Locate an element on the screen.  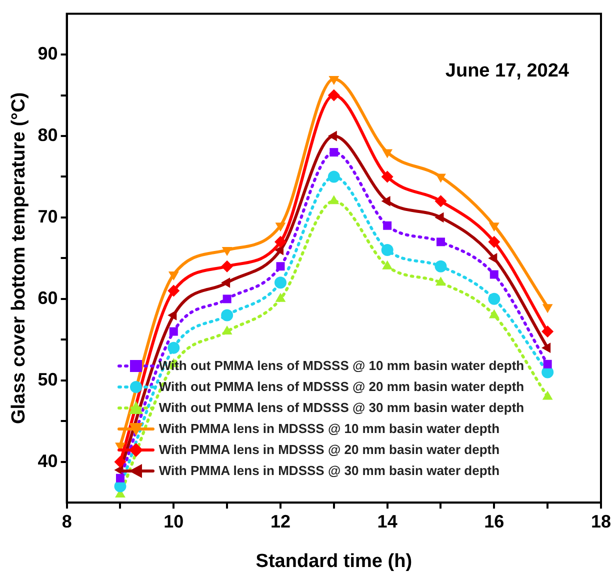
x-tick-label: 14 is located at coordinates (387, 521).